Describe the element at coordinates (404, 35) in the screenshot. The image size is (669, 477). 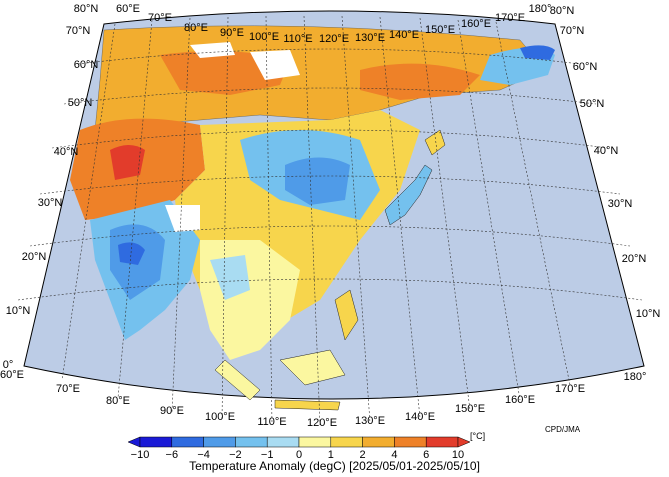
I see `top-lon-label: 140°E` at that location.